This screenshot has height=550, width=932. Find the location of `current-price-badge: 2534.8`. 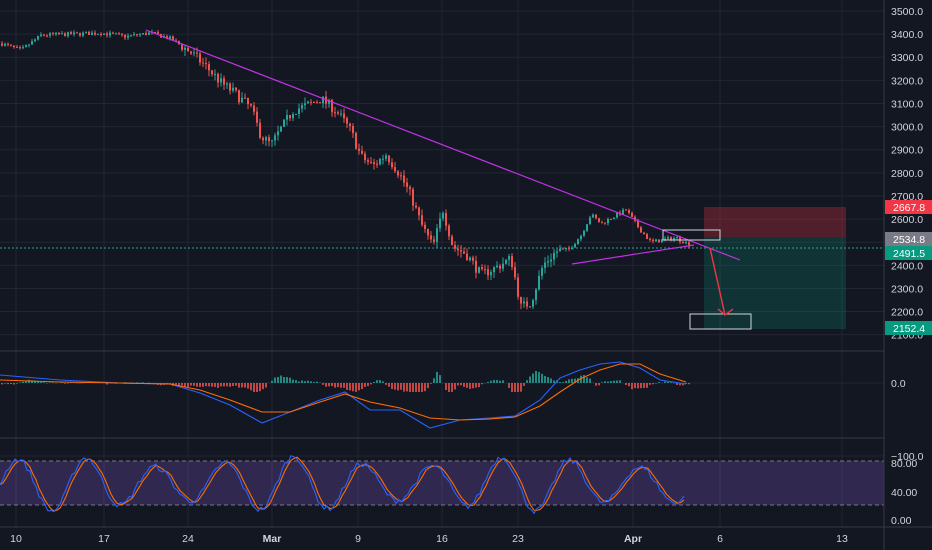

current-price-badge: 2534.8 is located at coordinates (908, 239).